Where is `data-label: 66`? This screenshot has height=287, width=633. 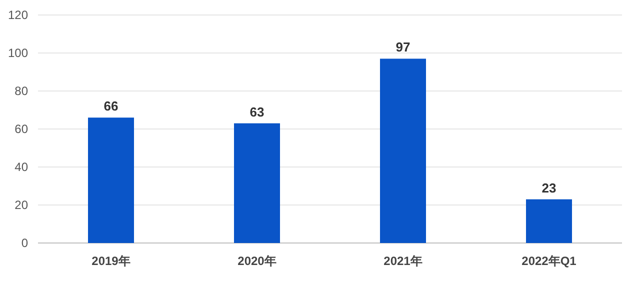 data-label: 66 is located at coordinates (111, 106).